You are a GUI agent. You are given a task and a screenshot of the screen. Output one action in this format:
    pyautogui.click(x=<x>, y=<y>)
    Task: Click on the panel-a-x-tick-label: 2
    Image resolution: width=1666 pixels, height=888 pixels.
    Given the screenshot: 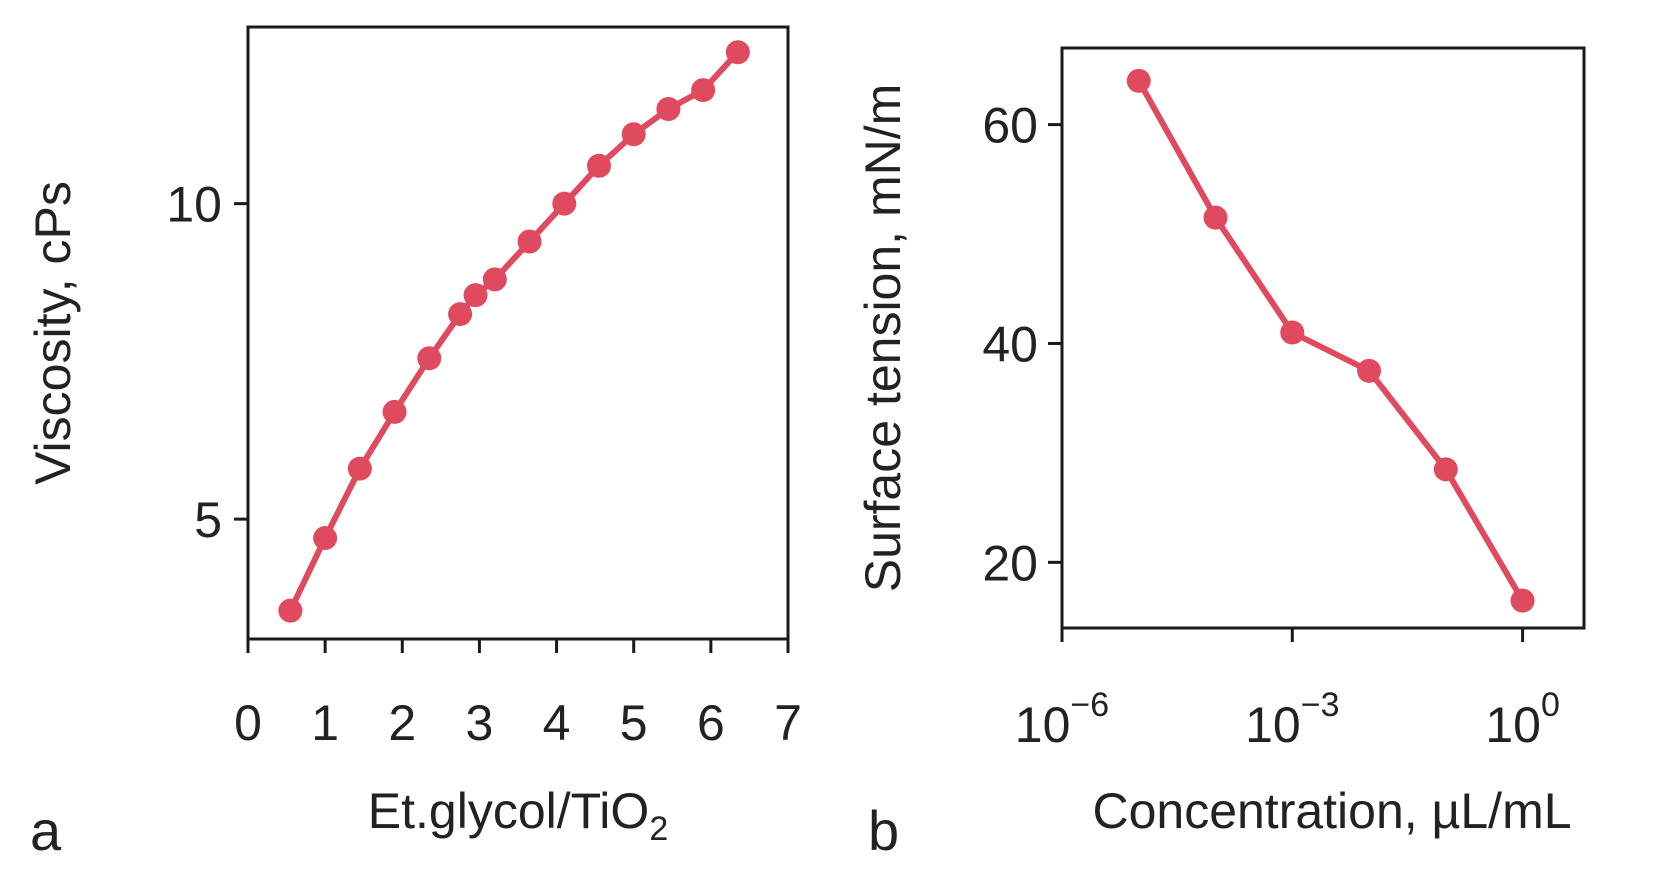 What is the action you would take?
    pyautogui.click(x=402, y=723)
    